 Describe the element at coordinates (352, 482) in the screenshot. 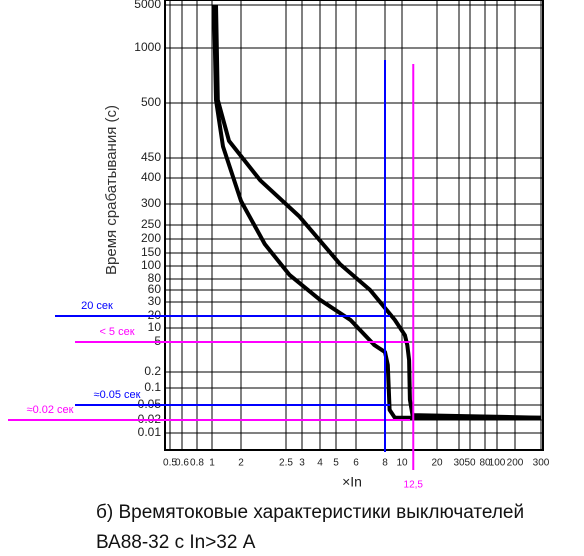

I see `x-axis-label: ×In` at that location.